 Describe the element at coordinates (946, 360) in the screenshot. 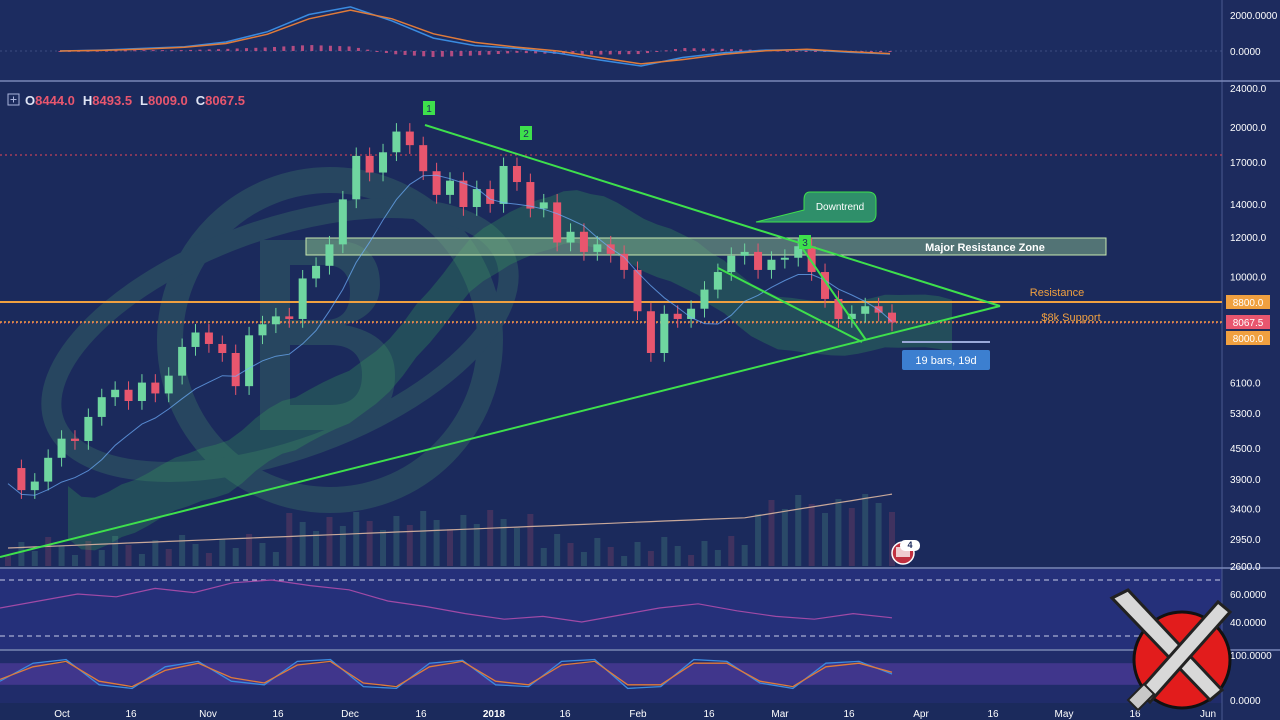

I see `bars-count-box` at that location.